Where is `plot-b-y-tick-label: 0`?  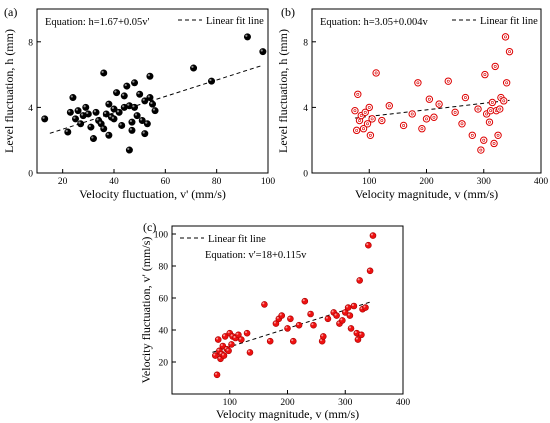
plot-b-y-tick-label: 0 is located at coordinates (305, 175).